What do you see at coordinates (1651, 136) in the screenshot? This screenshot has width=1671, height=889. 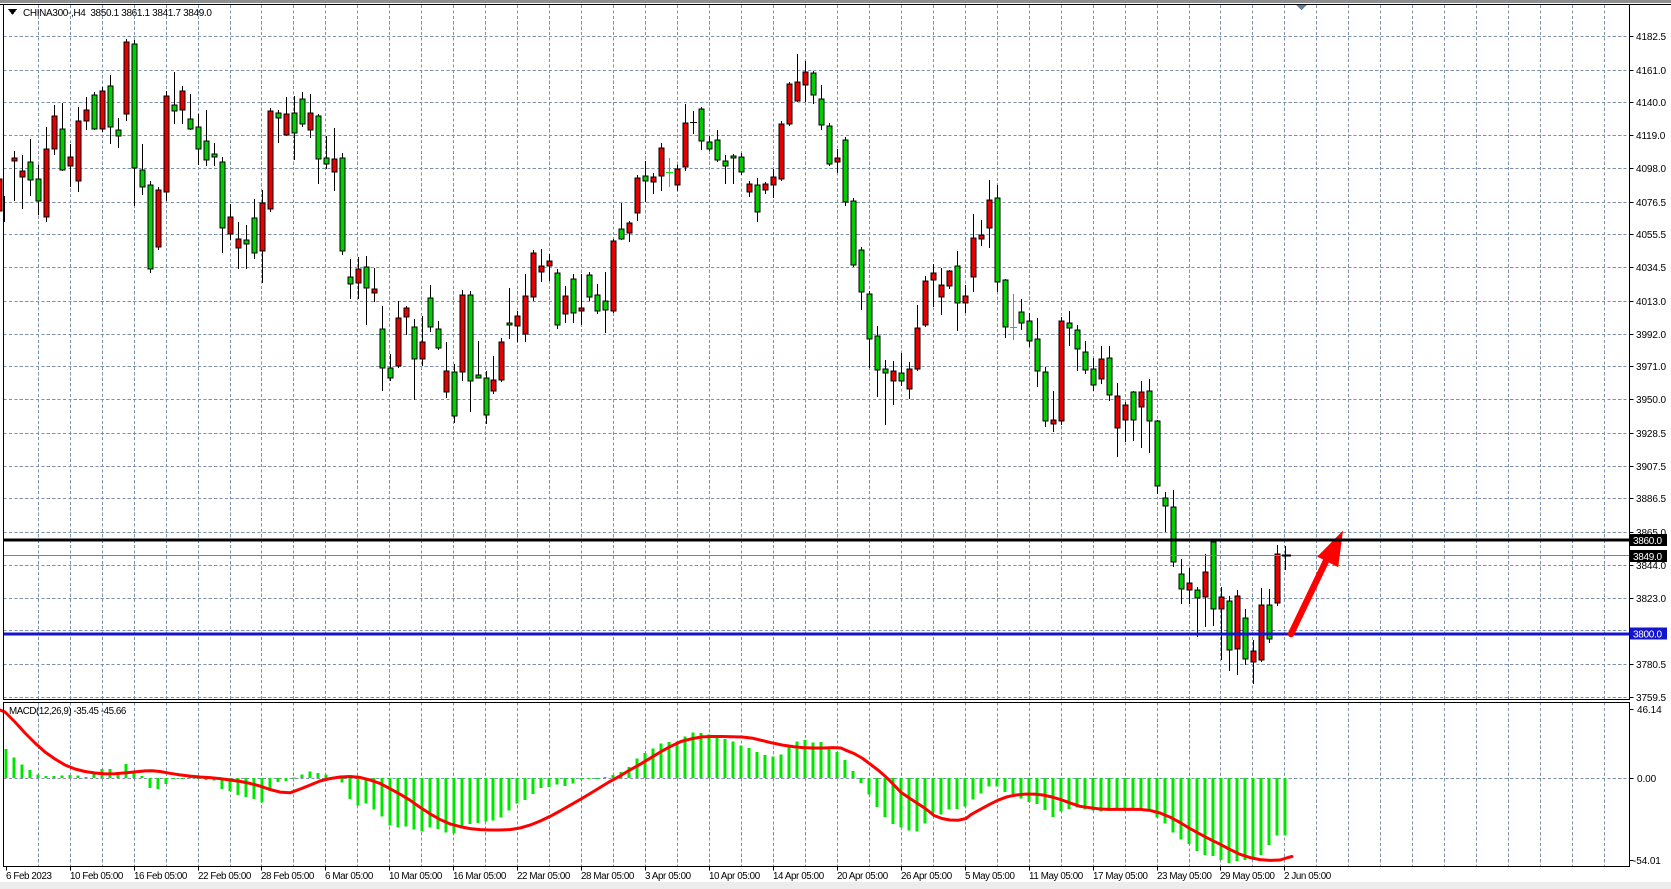 I see `svg-text: 4119.0` at bounding box center [1651, 136].